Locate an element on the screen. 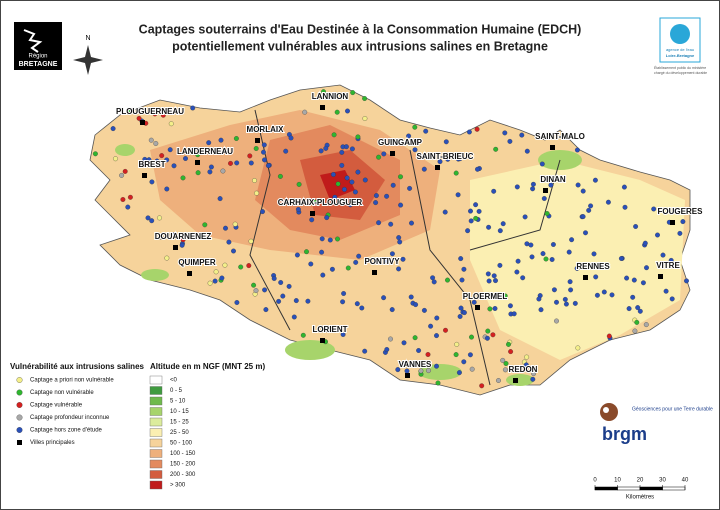  legend-label: Captage hors zone d'étude is located at coordinates (66, 431).